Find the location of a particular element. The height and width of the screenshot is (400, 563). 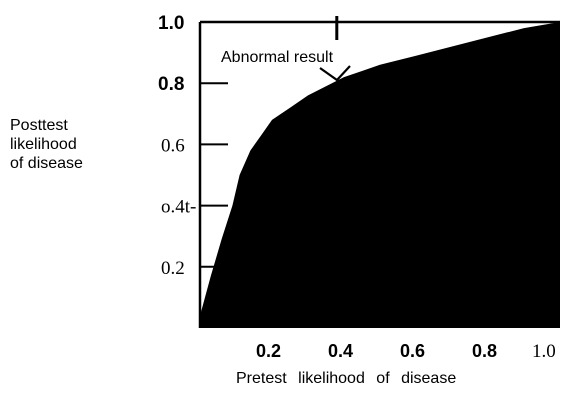

y-axis-title-line-2: likelihood is located at coordinates (43, 144).